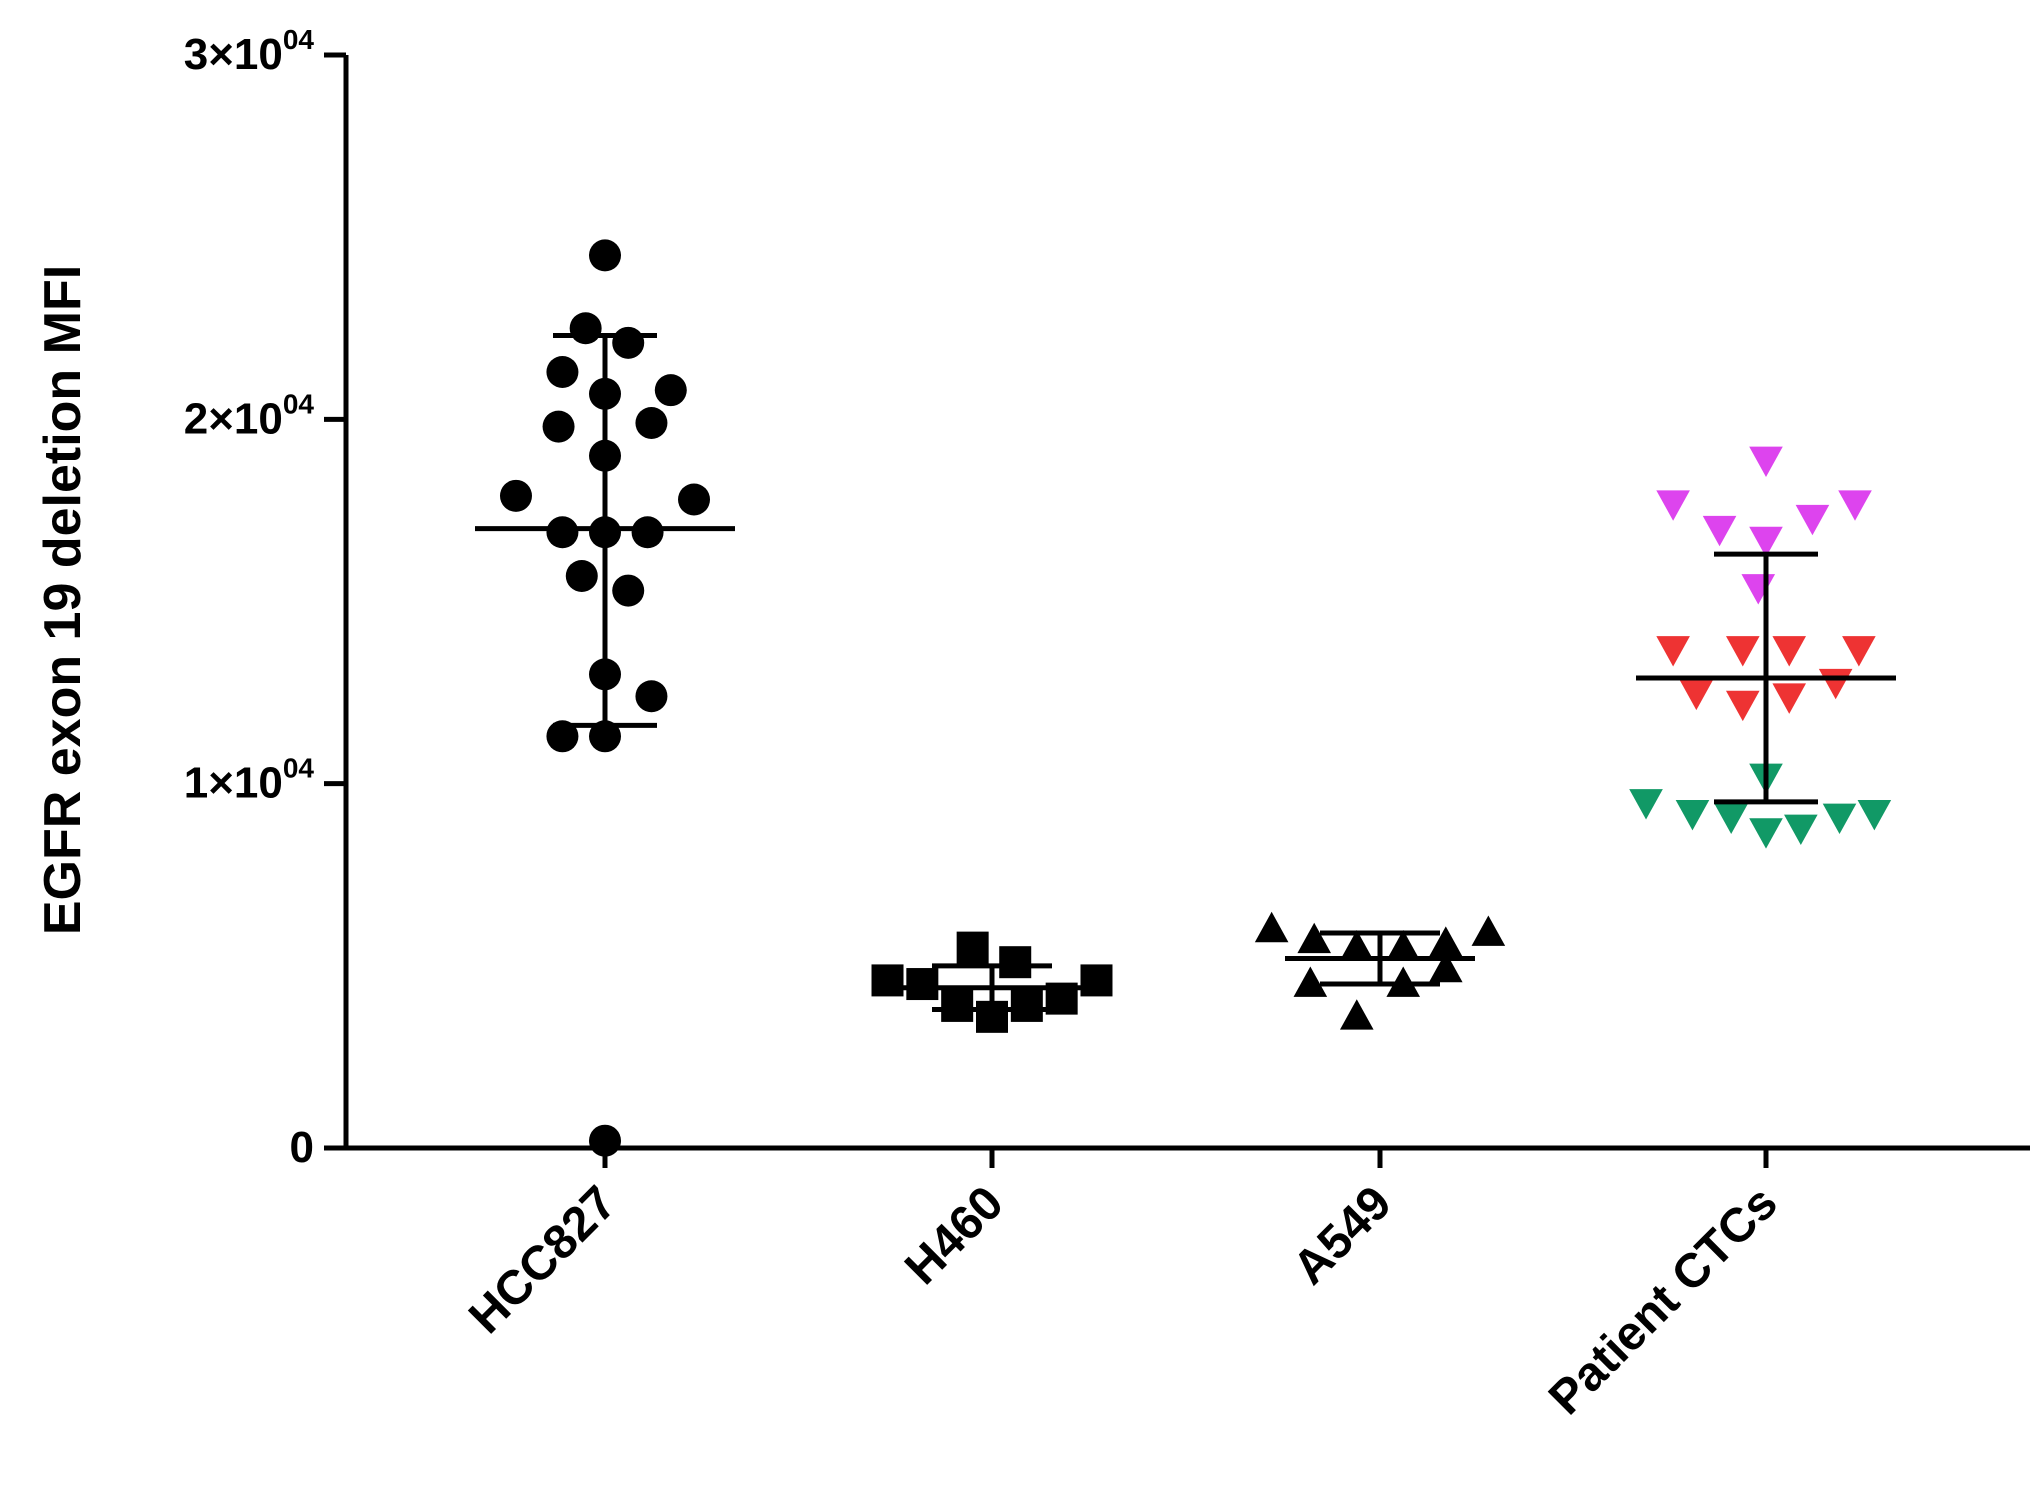  I want to click on y-tick-label: 2×1004, so click(249, 415).